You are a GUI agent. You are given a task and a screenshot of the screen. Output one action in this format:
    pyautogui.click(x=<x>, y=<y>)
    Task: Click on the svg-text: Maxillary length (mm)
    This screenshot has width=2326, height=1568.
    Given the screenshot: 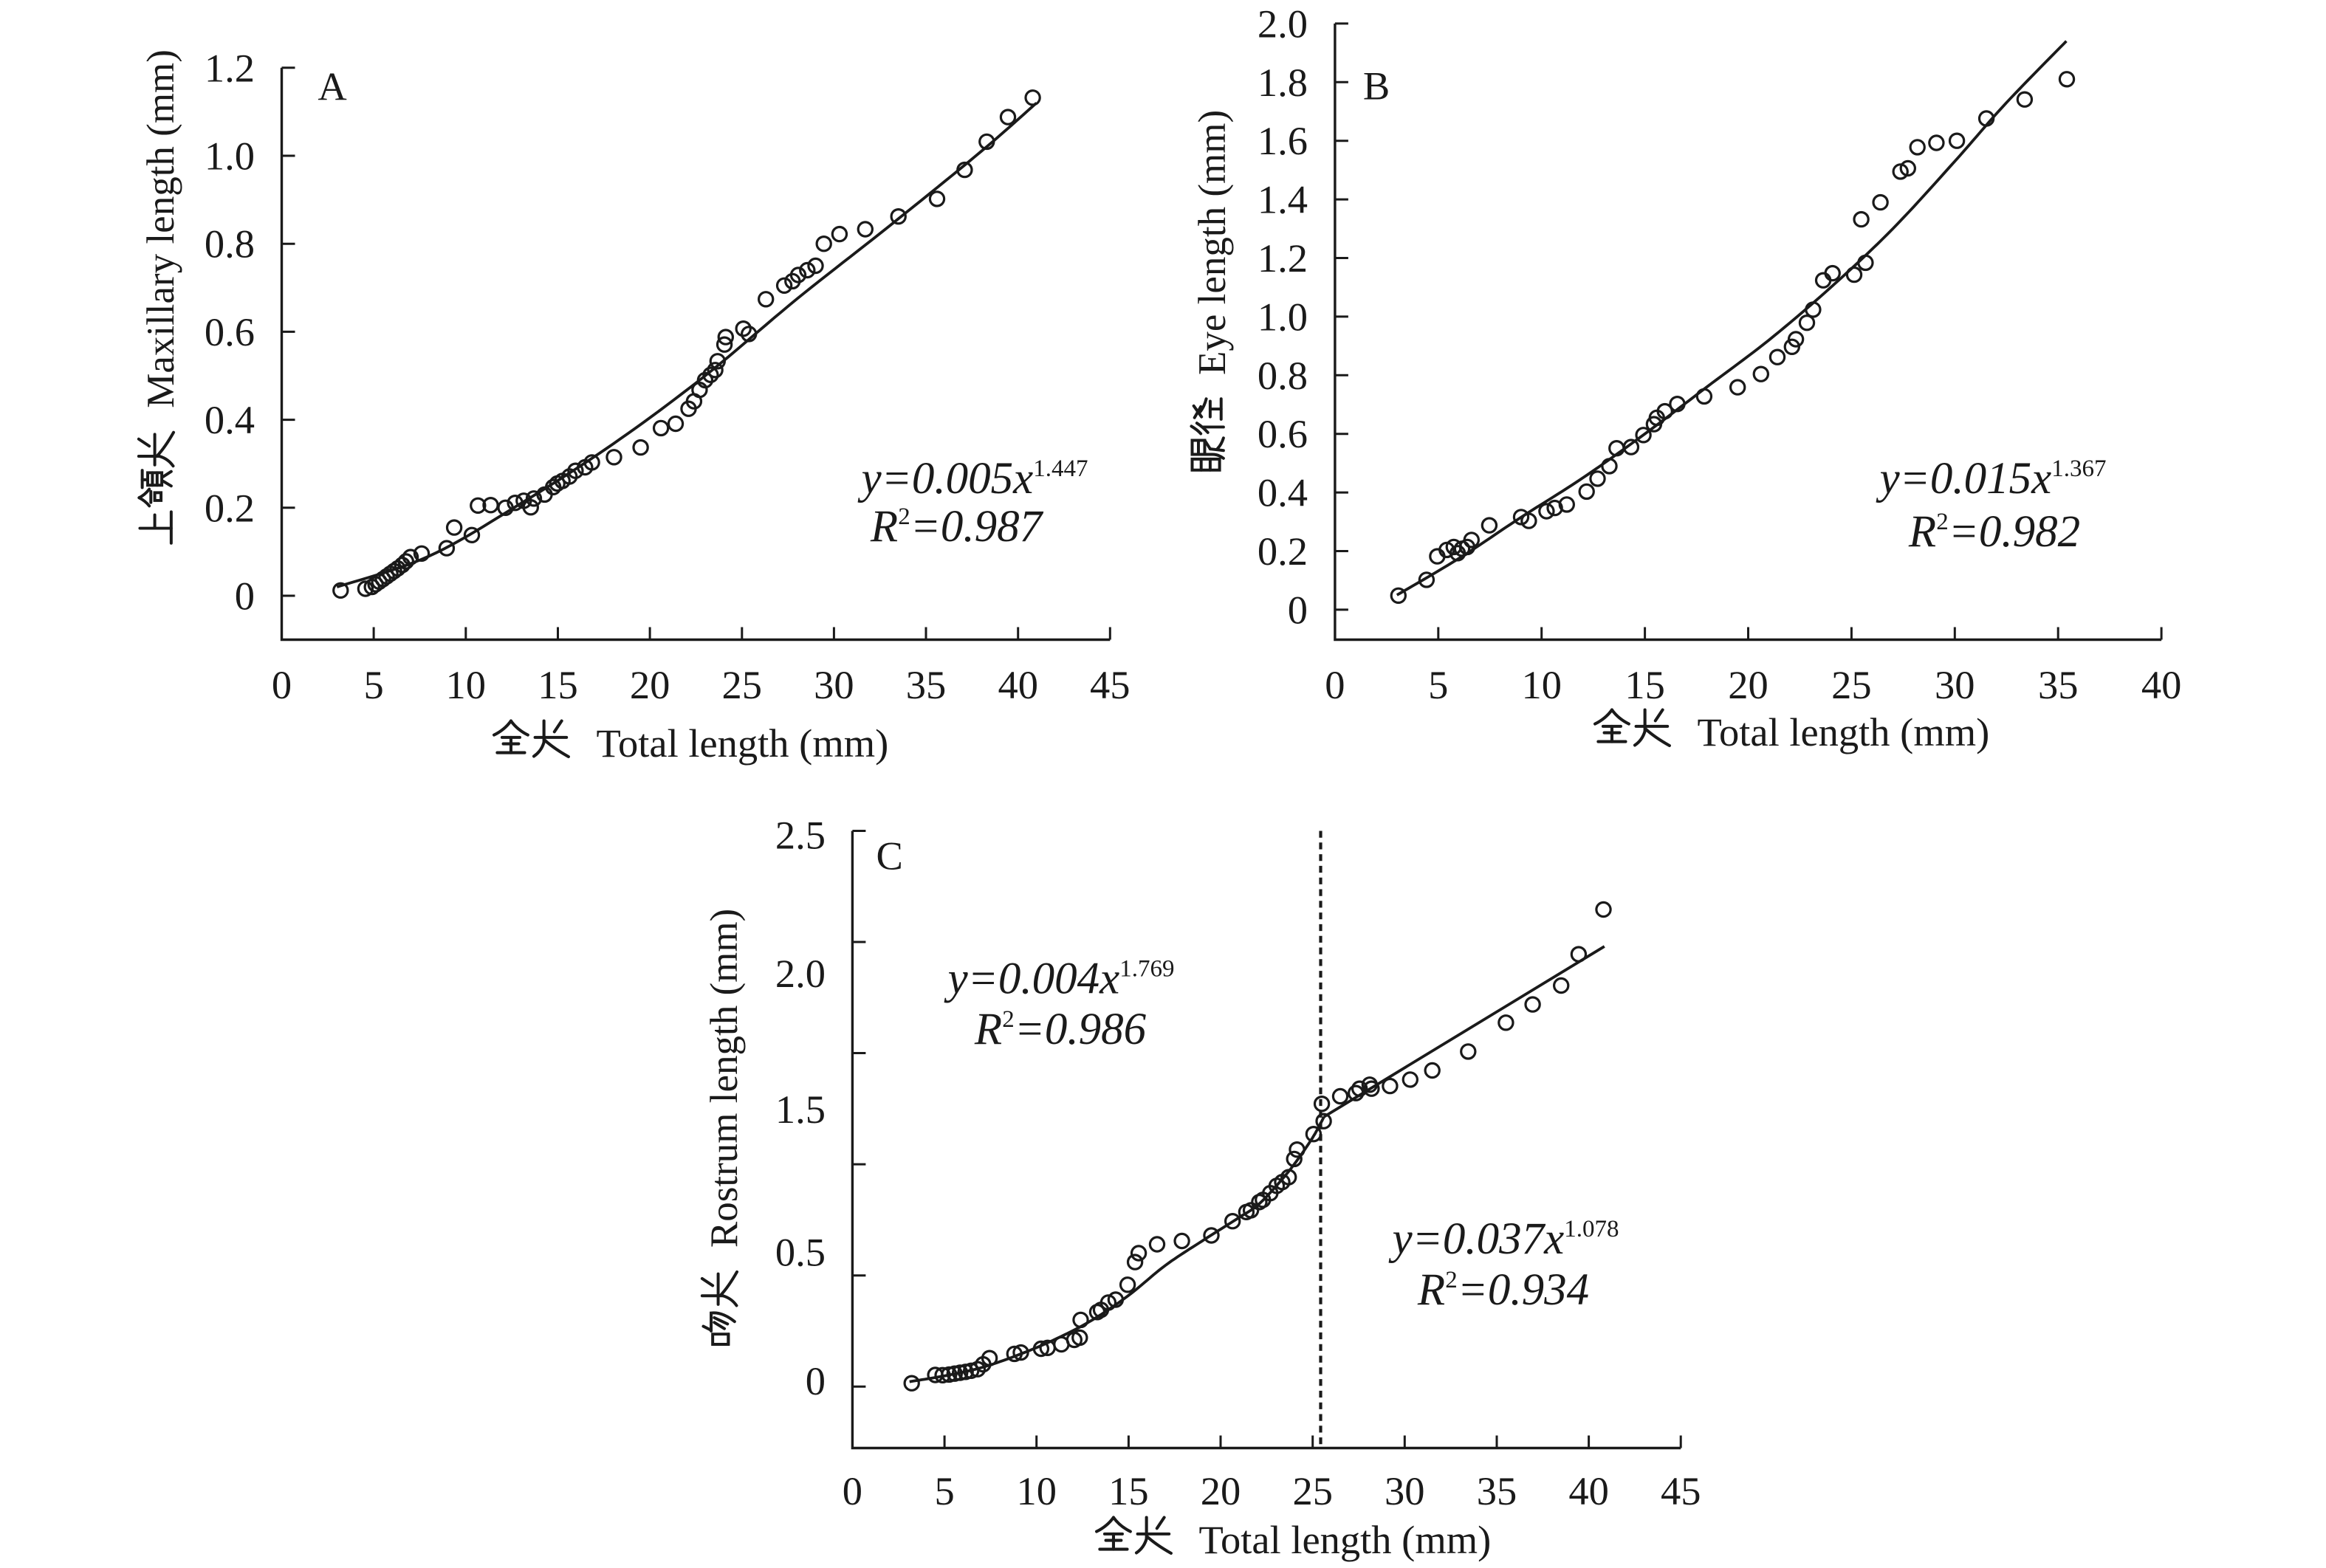 What is the action you would take?
    pyautogui.click(x=161, y=228)
    